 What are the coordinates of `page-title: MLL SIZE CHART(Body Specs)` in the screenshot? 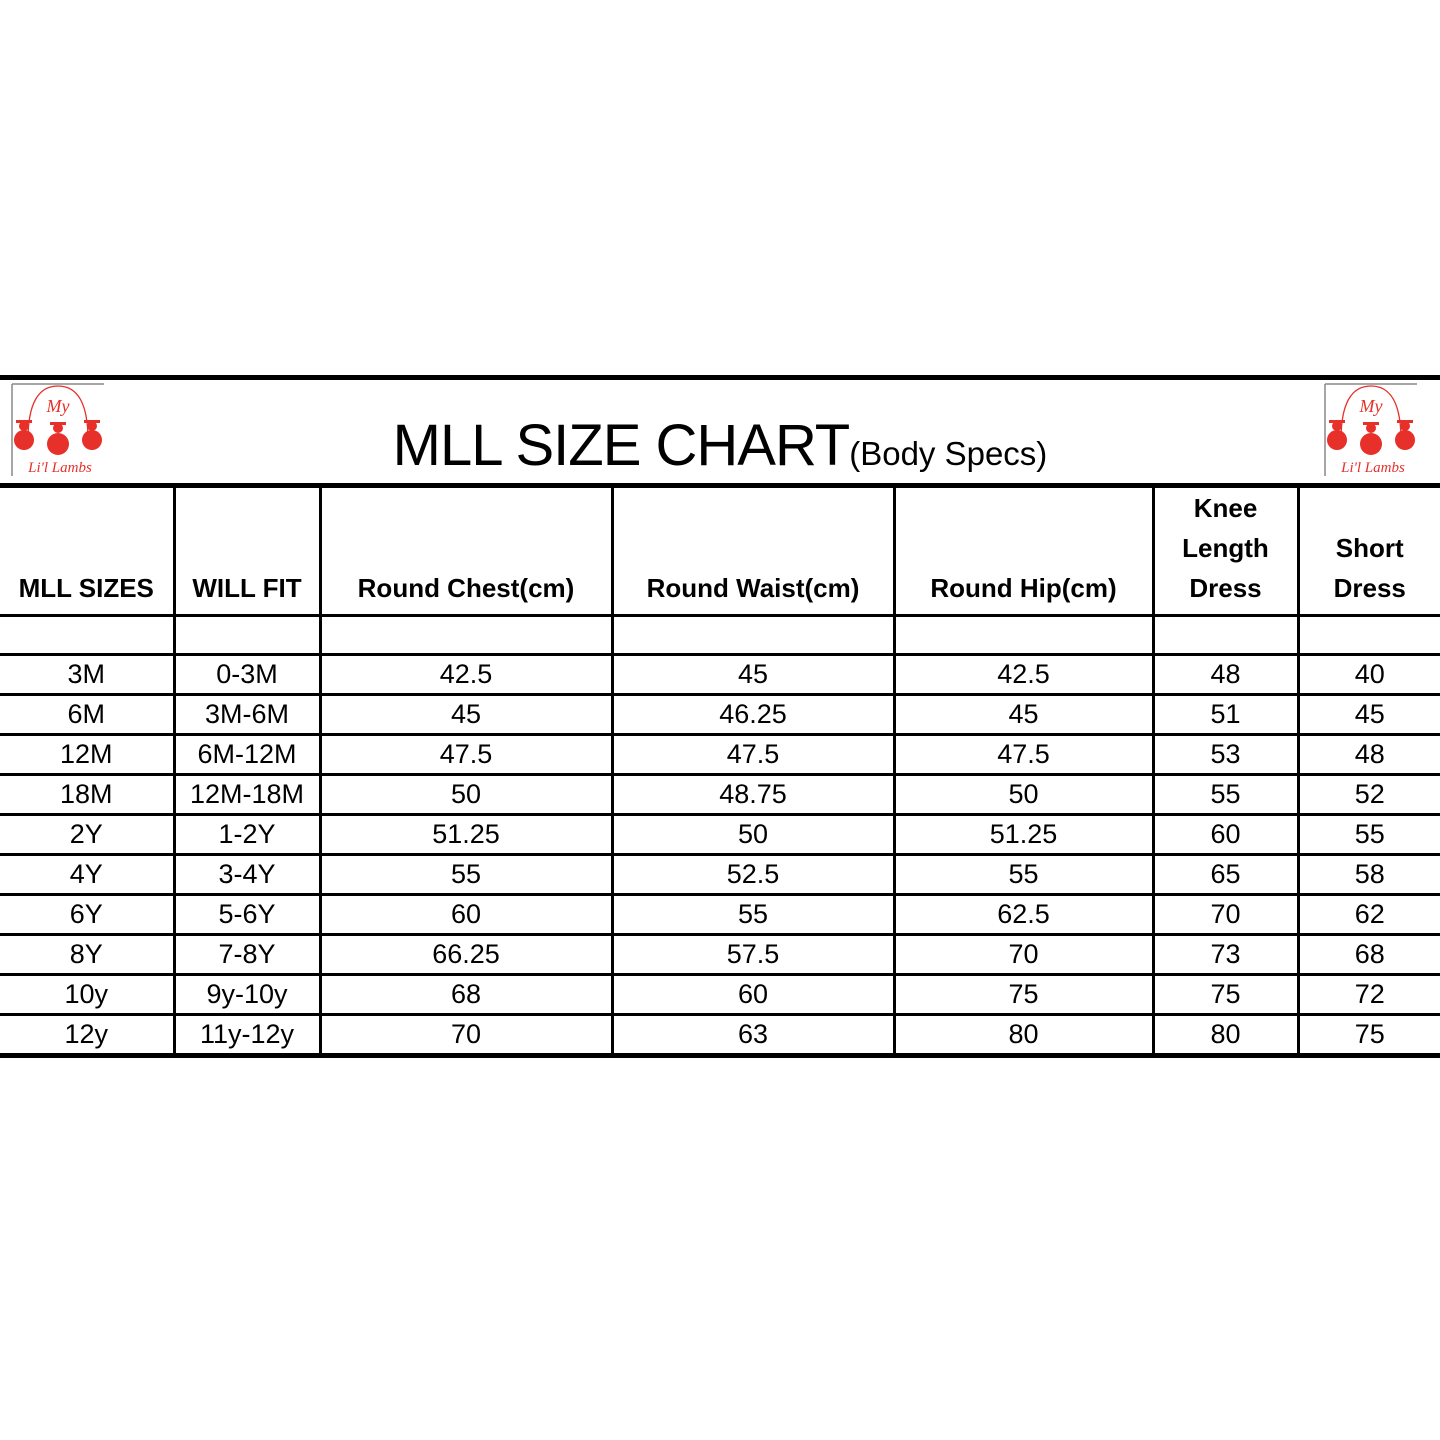 It's located at (720, 445).